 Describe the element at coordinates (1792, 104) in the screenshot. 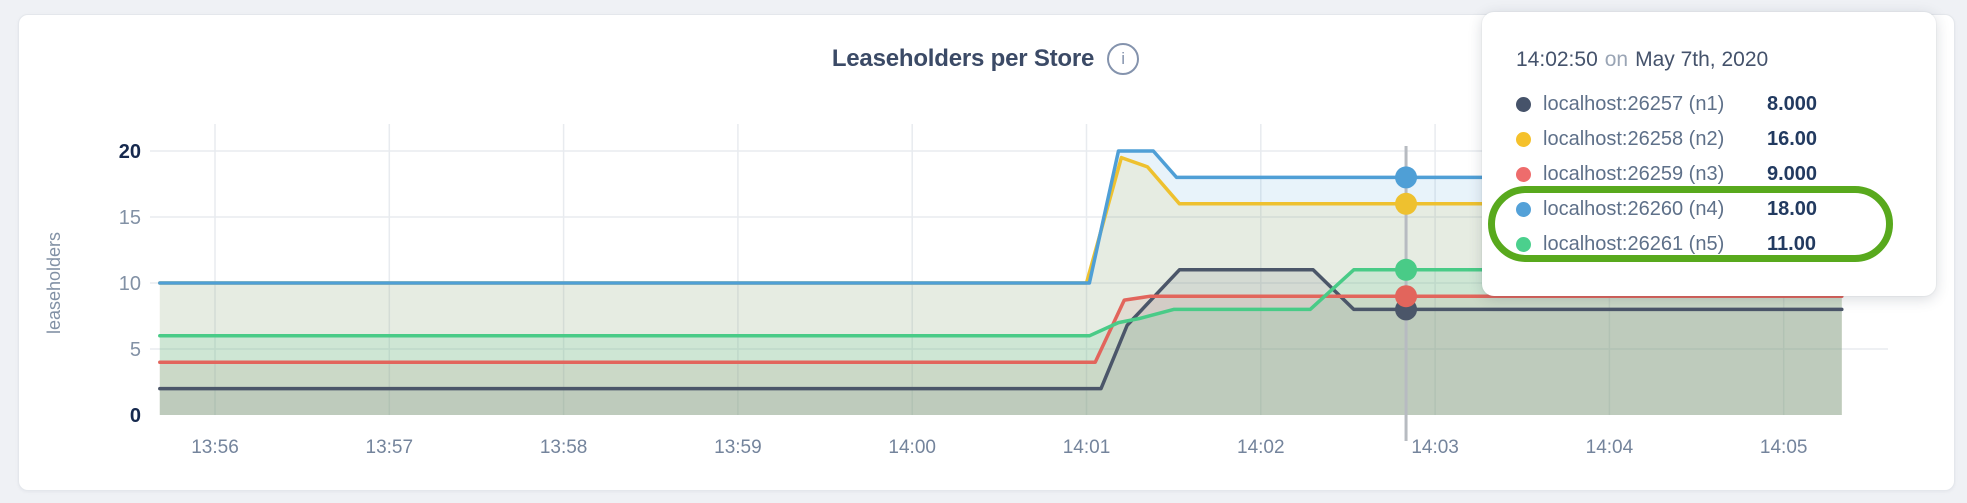

I see `series-value: 8.000` at that location.